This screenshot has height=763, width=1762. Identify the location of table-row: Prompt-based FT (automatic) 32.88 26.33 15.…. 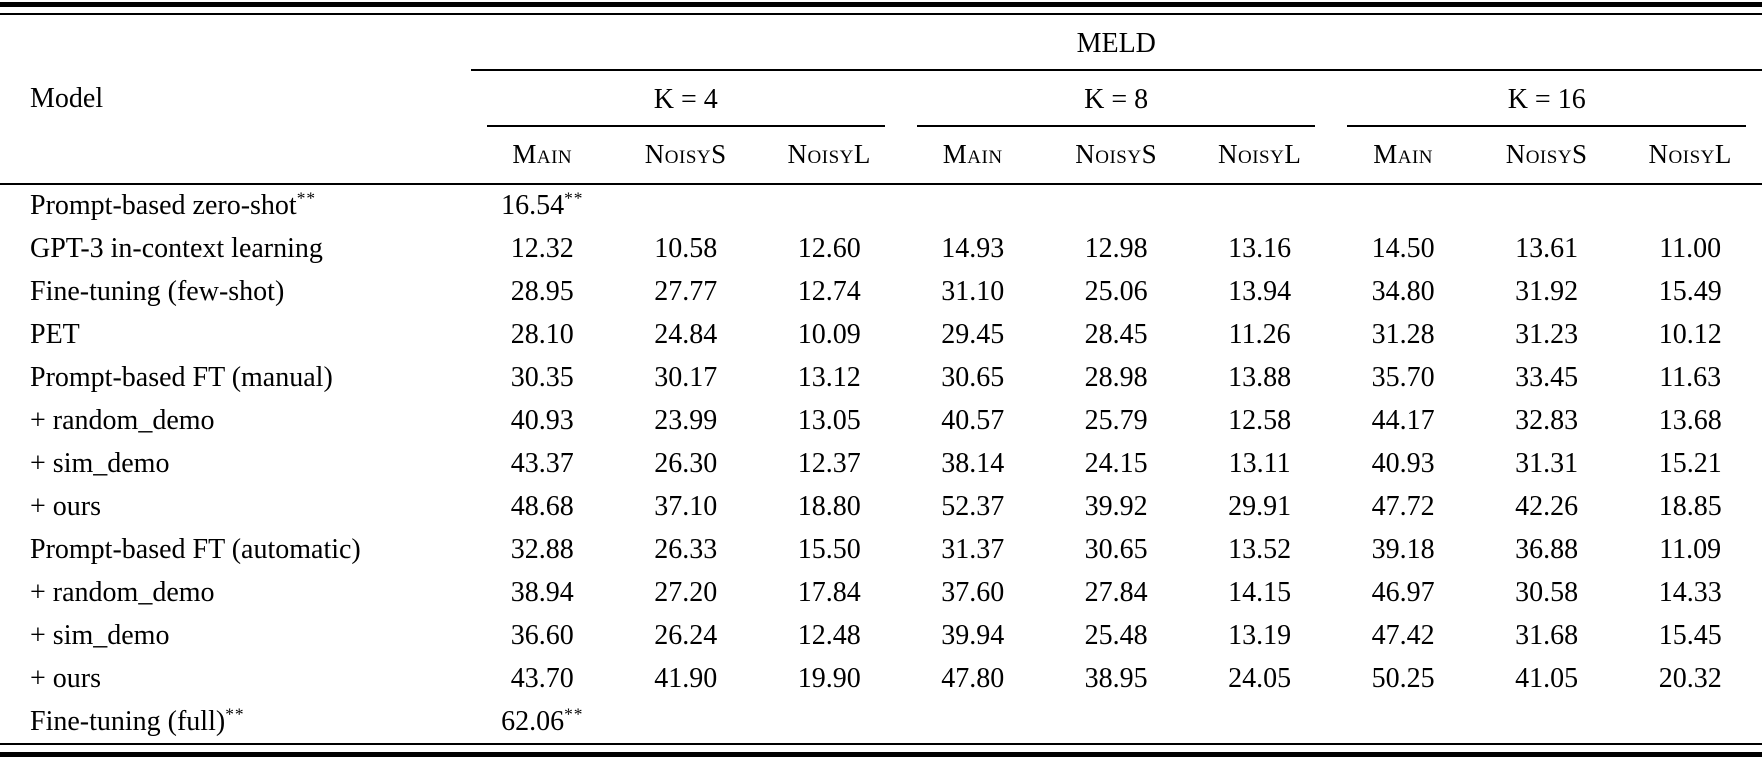
(881, 549).